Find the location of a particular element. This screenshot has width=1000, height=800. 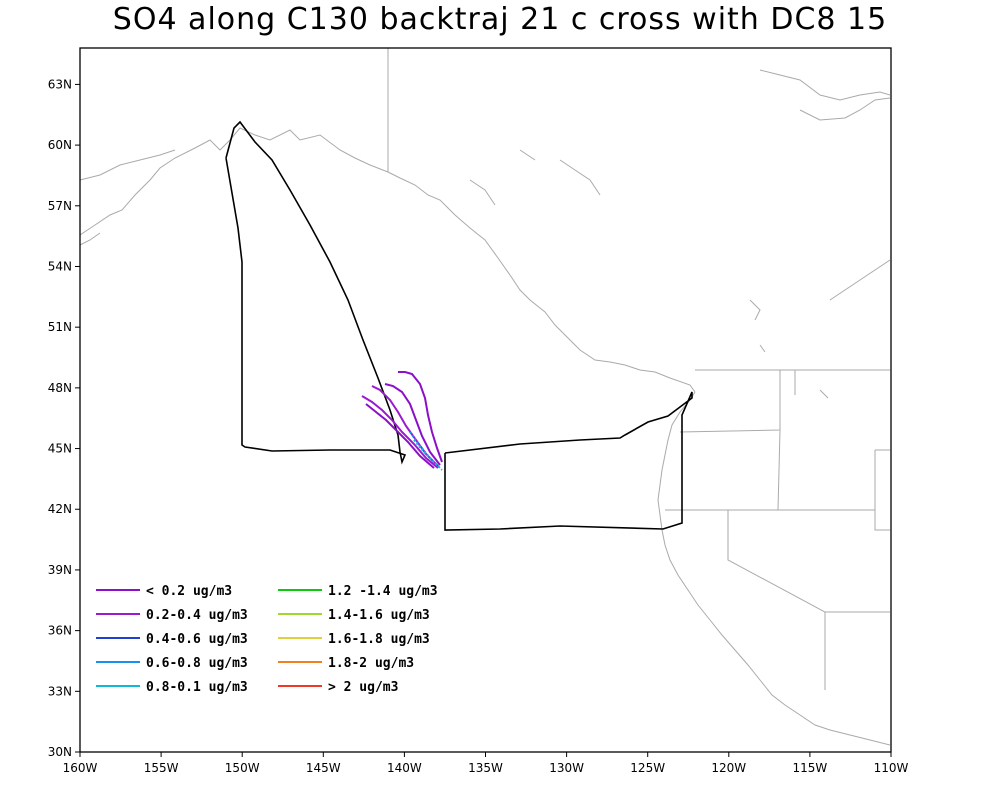

legend-label: 0.2-0.4 ug/m3 is located at coordinates (197, 615).